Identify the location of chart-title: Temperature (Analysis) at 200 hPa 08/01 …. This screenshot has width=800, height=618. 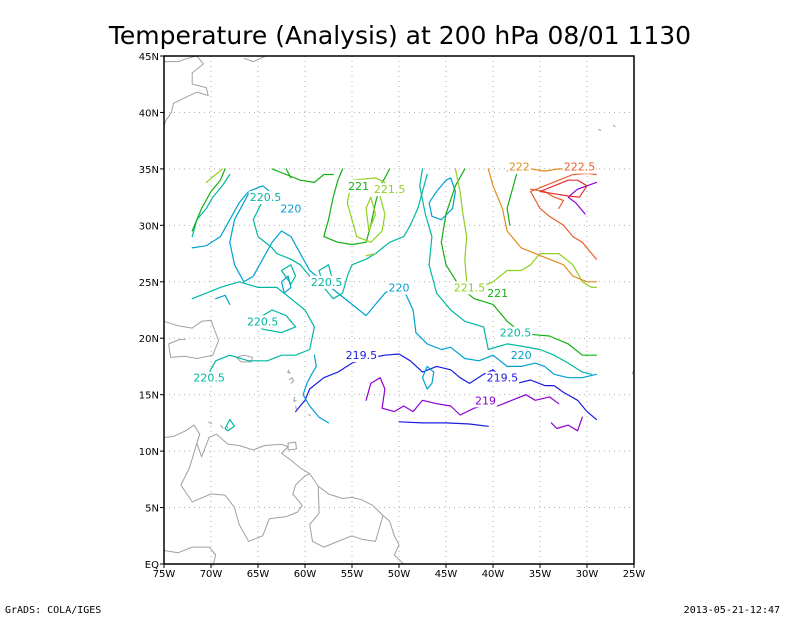
(399, 35).